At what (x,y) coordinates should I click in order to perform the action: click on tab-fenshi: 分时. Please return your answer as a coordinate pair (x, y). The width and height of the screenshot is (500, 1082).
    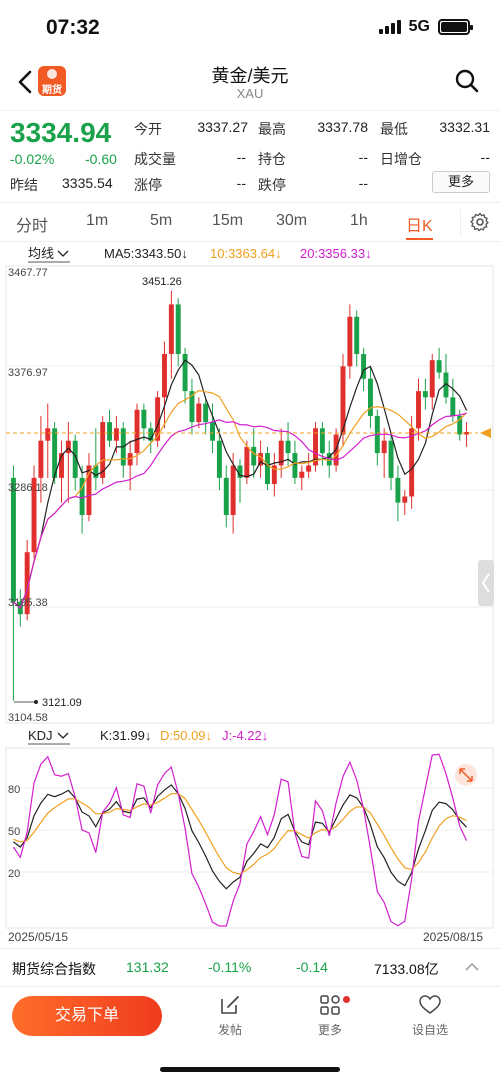
    Looking at the image, I should click on (32, 226).